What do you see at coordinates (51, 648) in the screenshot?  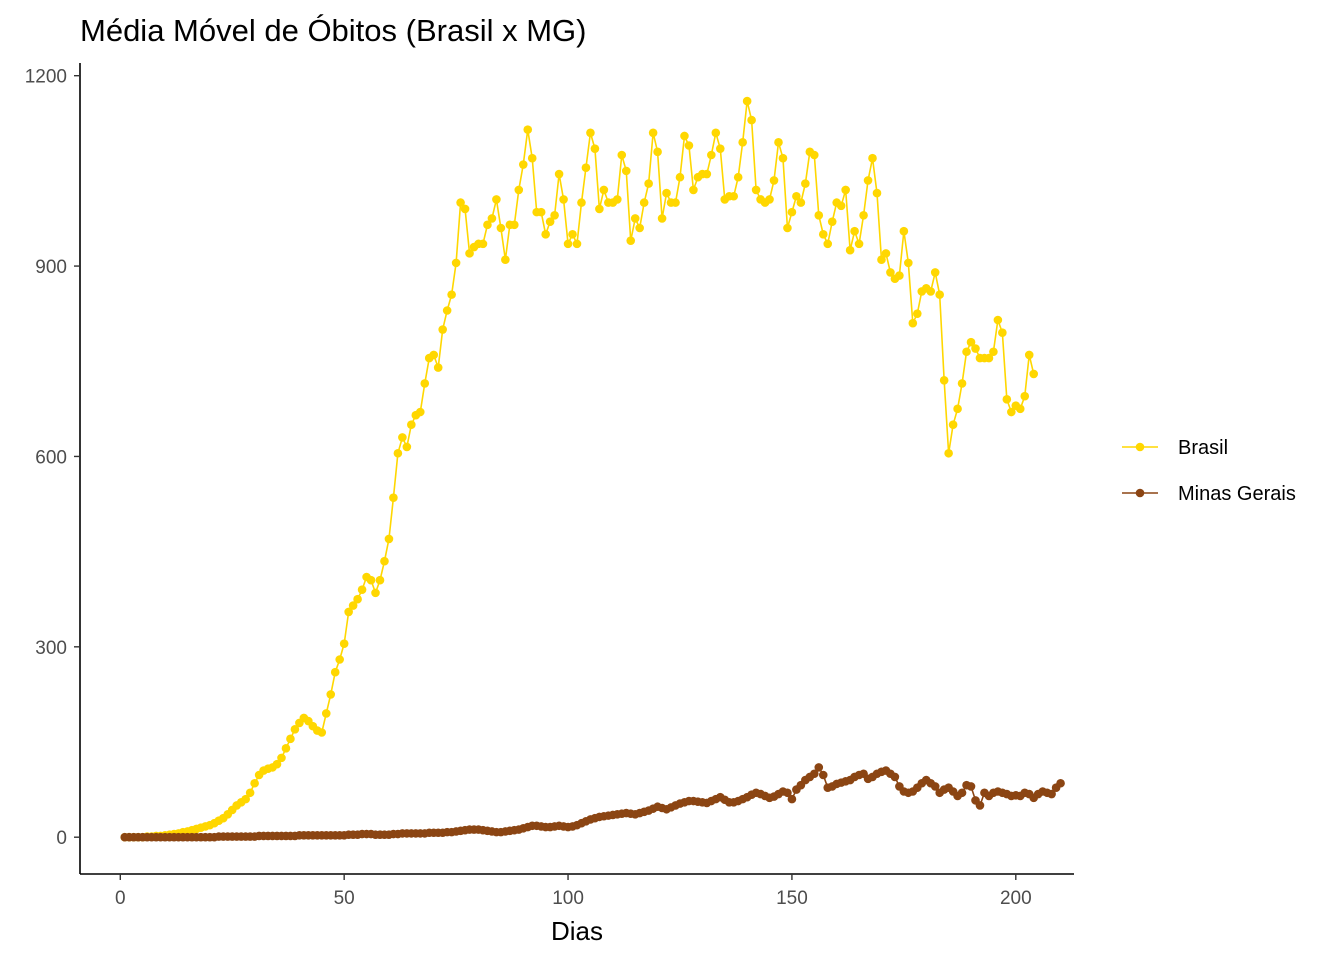 I see `y-tick-label: 300` at bounding box center [51, 648].